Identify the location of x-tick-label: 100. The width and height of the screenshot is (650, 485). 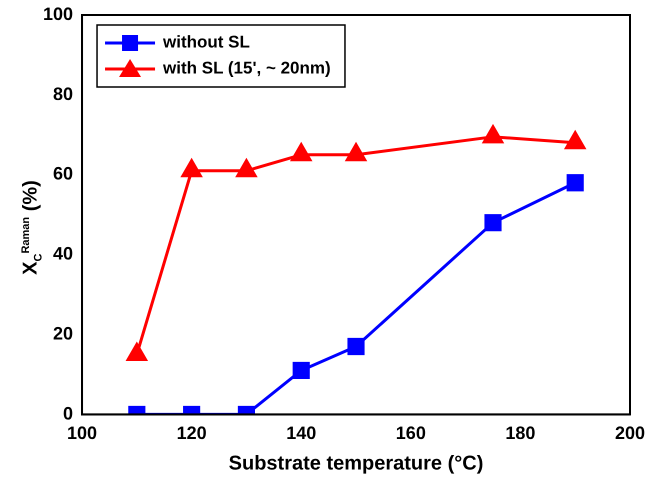
(82, 433).